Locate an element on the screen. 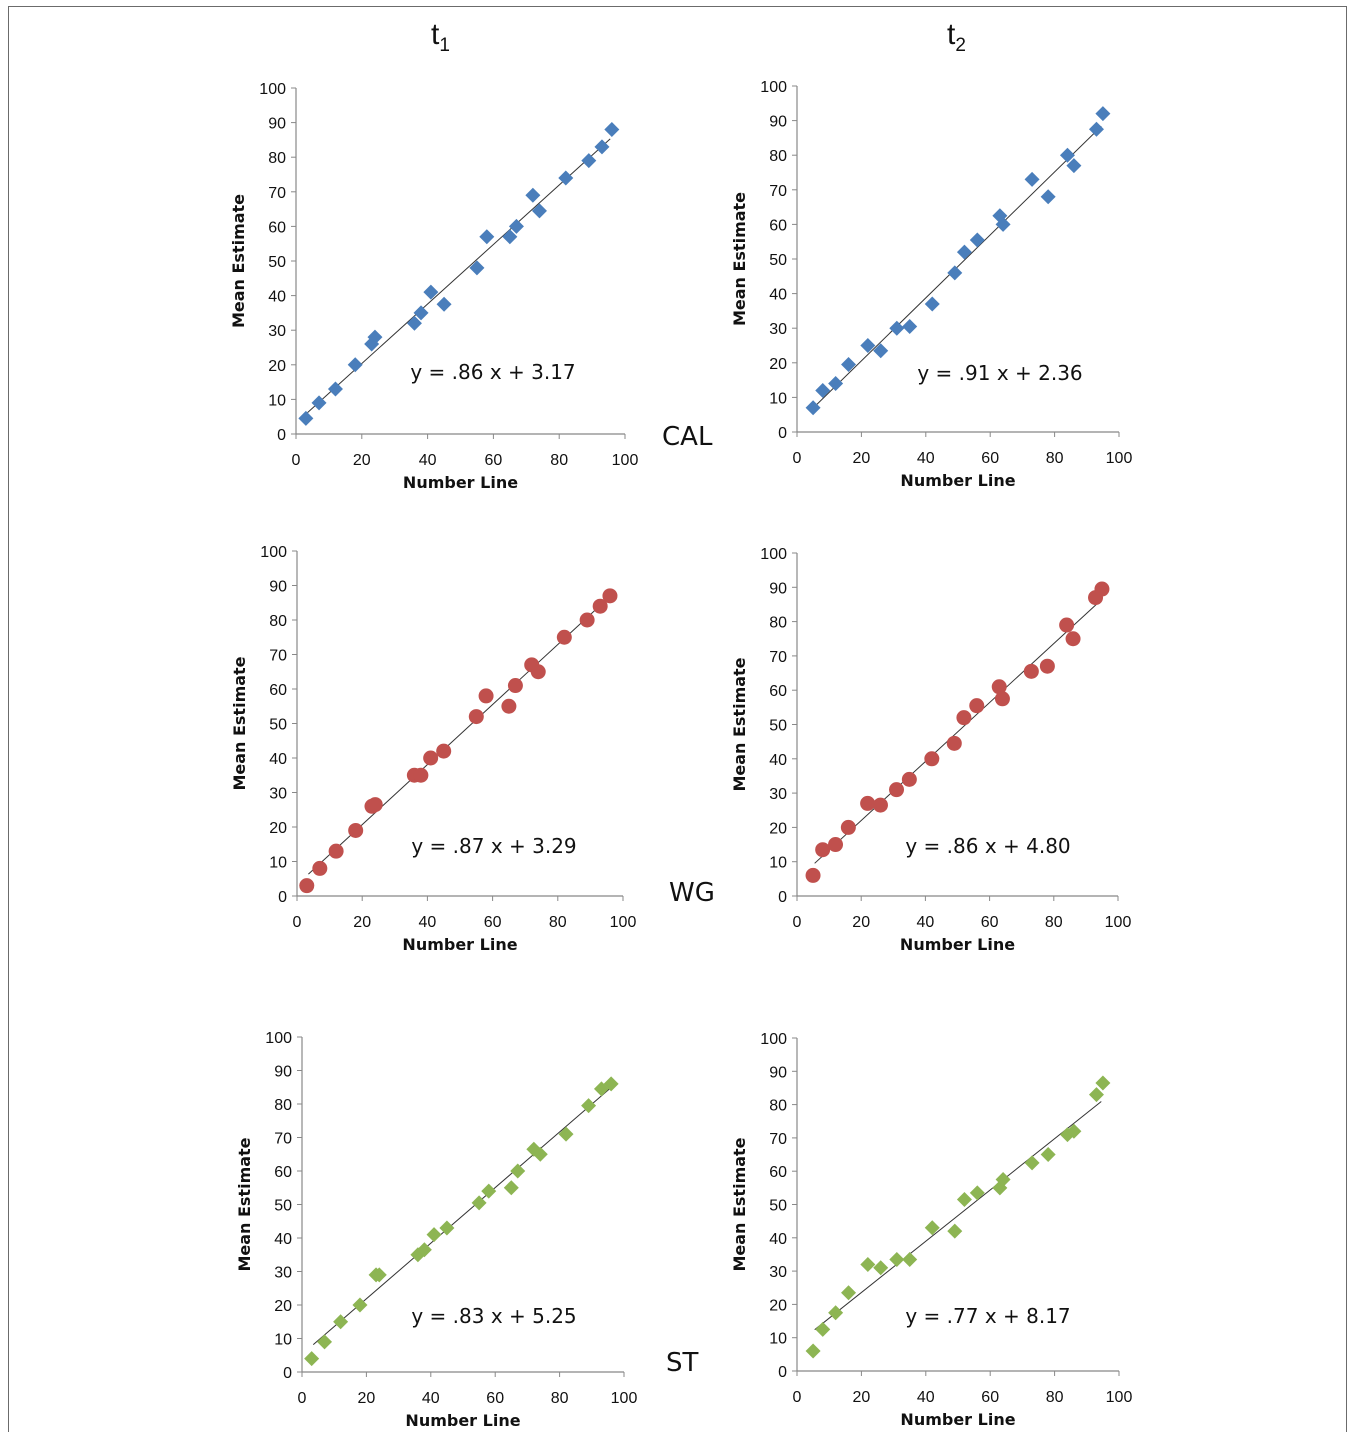 This screenshot has width=1357, height=1436. regression-equation: y = .77 x + 8.17 is located at coordinates (987, 1316).